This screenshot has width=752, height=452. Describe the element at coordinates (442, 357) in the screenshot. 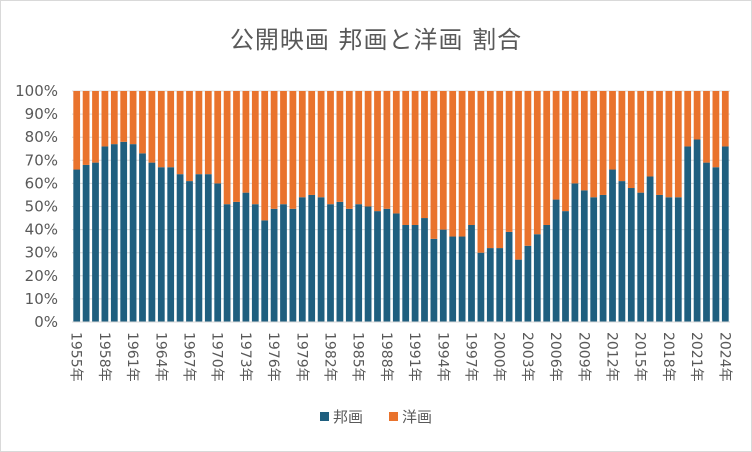

I see `x-tick-label: 1994年` at that location.